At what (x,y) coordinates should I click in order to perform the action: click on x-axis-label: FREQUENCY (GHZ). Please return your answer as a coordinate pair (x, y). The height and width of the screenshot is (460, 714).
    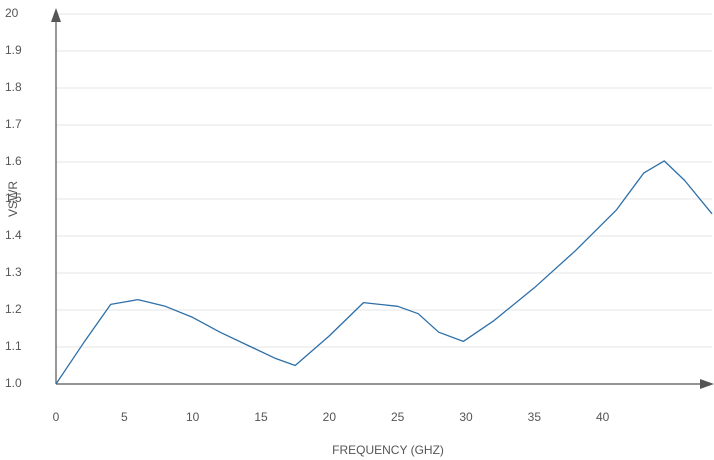
    Looking at the image, I should click on (388, 450).